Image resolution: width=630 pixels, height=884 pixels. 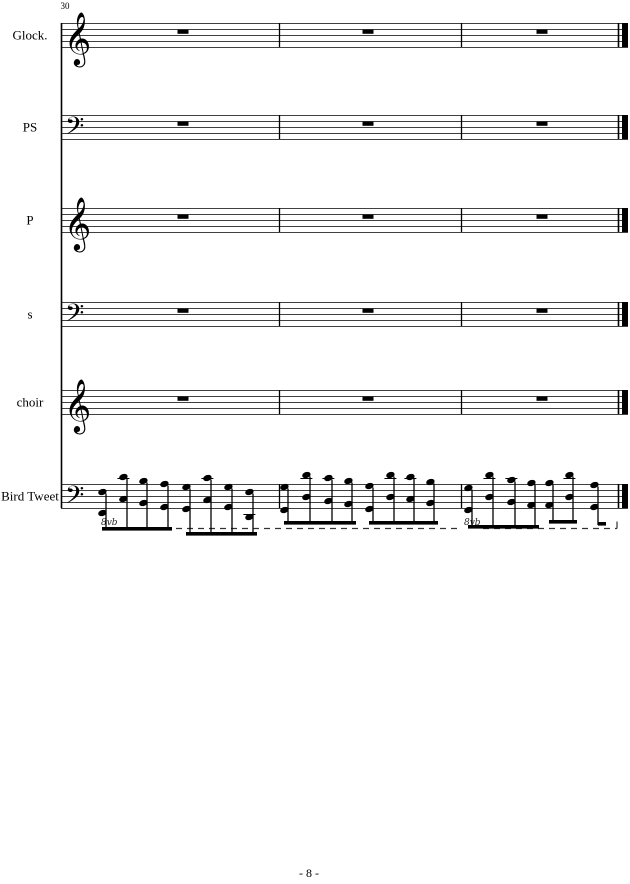 What do you see at coordinates (30, 127) in the screenshot?
I see `staff-label-ps: PS` at bounding box center [30, 127].